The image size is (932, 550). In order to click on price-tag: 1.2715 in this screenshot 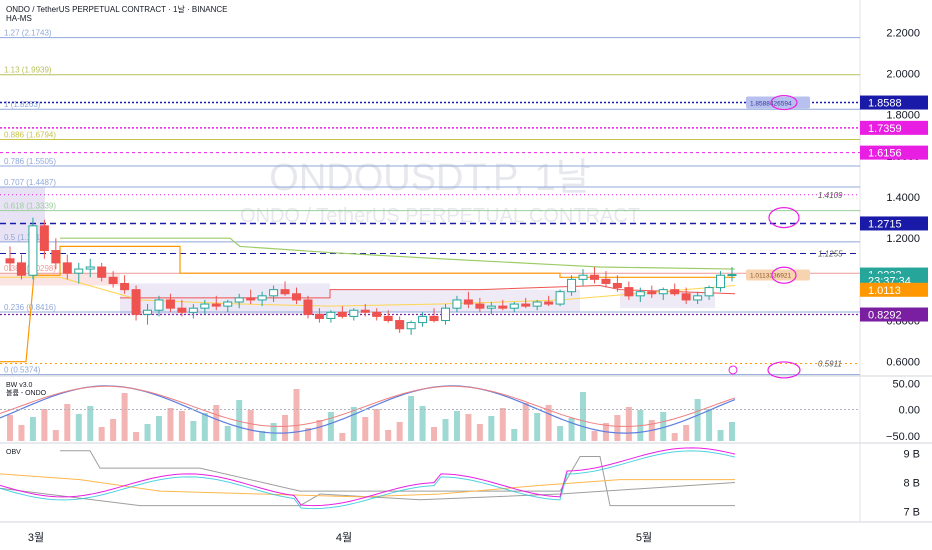, I will do `click(885, 224)`.